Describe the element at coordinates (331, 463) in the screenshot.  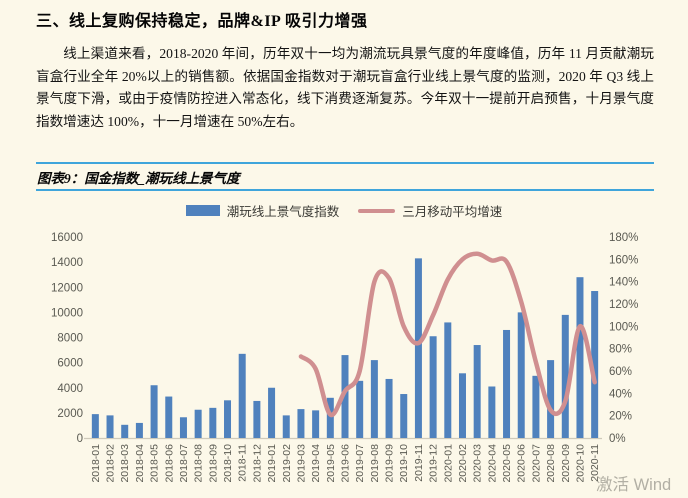
I see `x-axis-tick-label: 2019-05` at that location.